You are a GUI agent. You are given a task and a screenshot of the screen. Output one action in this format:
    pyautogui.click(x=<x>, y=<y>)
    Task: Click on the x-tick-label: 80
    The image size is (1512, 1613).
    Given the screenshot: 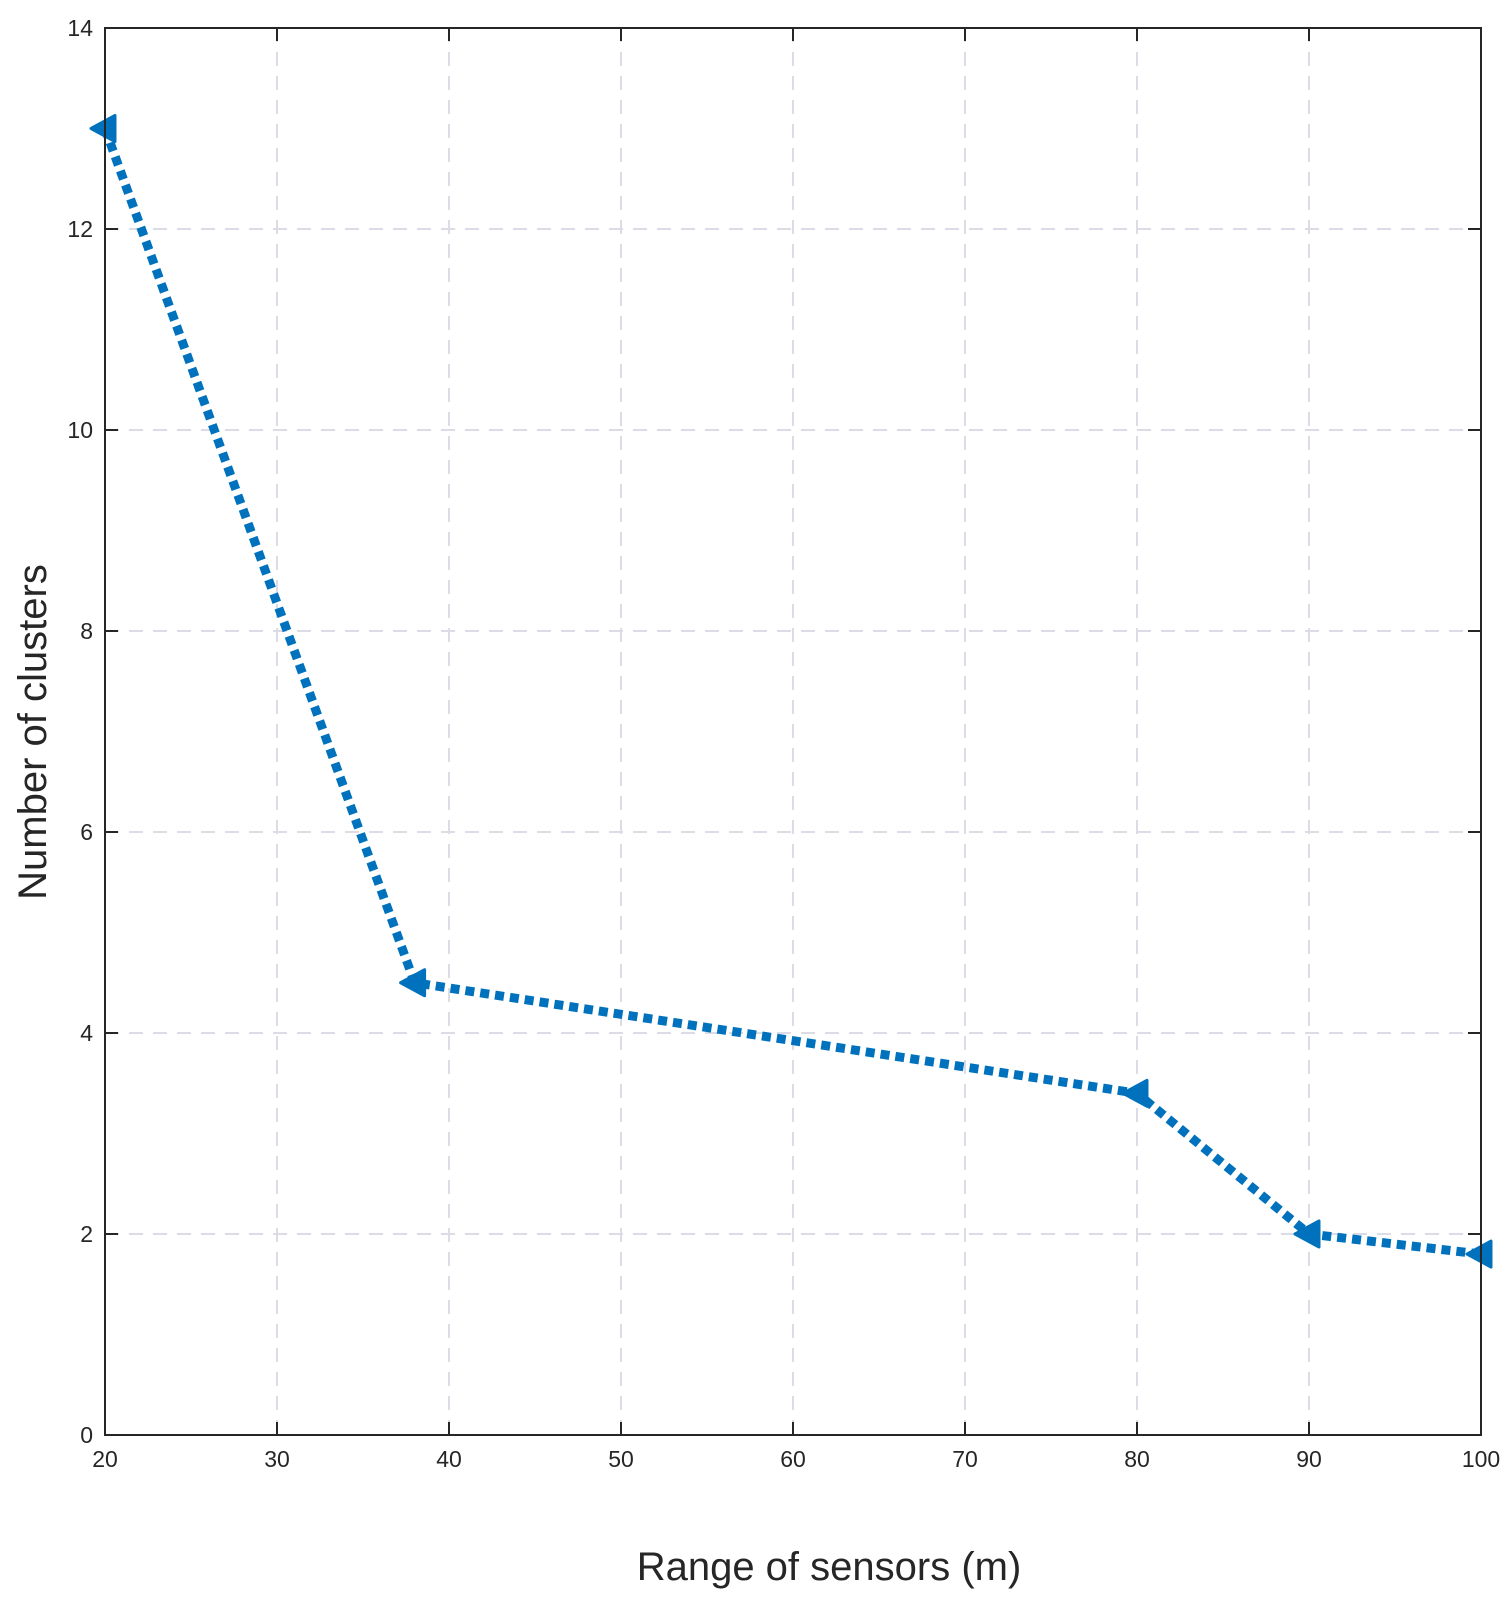 What is the action you would take?
    pyautogui.click(x=1137, y=1459)
    